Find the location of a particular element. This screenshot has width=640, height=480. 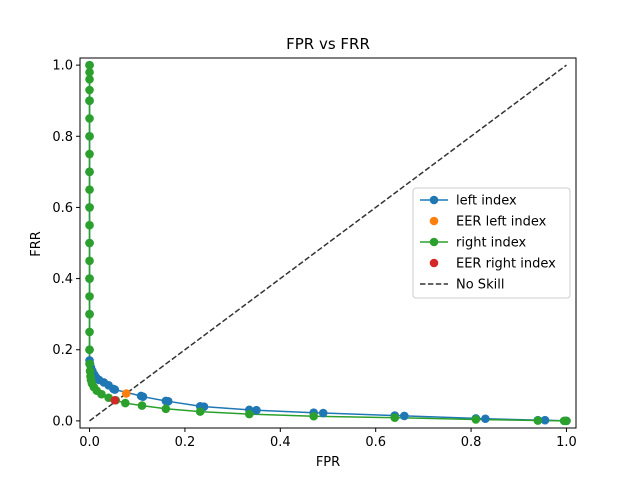

legend-marker-eer-left-index is located at coordinates (434, 221).